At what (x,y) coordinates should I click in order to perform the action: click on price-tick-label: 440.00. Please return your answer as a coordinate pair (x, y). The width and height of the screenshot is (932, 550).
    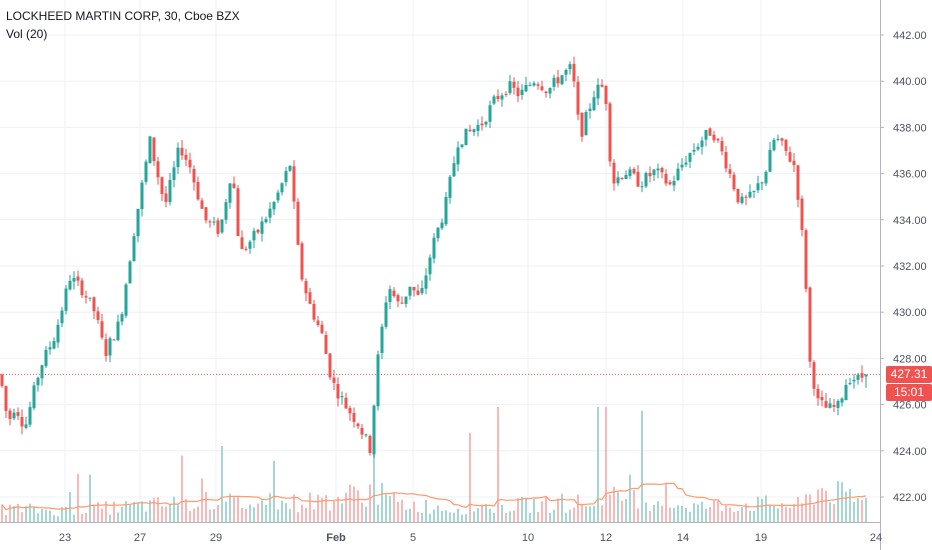
    Looking at the image, I should click on (910, 82).